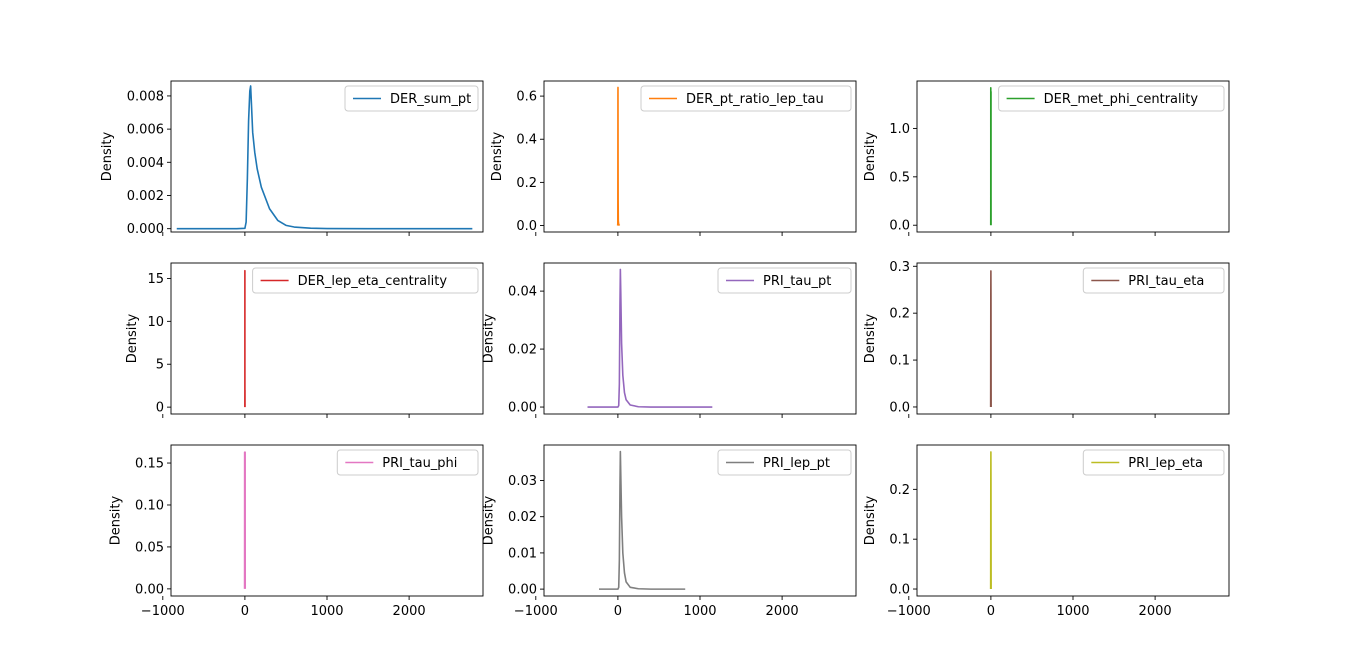  What do you see at coordinates (155, 322) in the screenshot?
I see `y-tick-label: 10` at bounding box center [155, 322].